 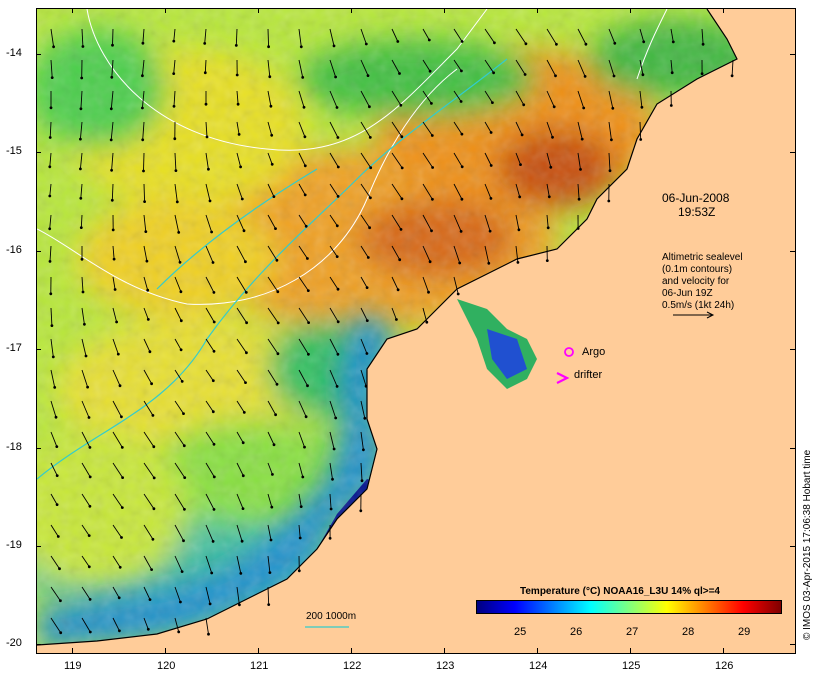 What do you see at coordinates (351, 10) in the screenshot?
I see `x-tick-mark` at bounding box center [351, 10].